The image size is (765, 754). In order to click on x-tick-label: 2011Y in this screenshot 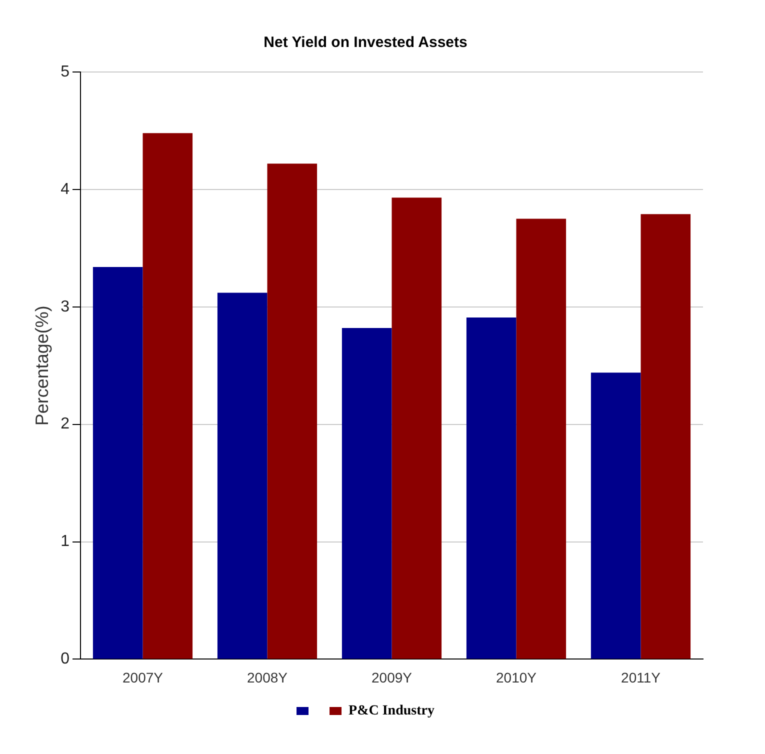, I will do `click(641, 677)`.